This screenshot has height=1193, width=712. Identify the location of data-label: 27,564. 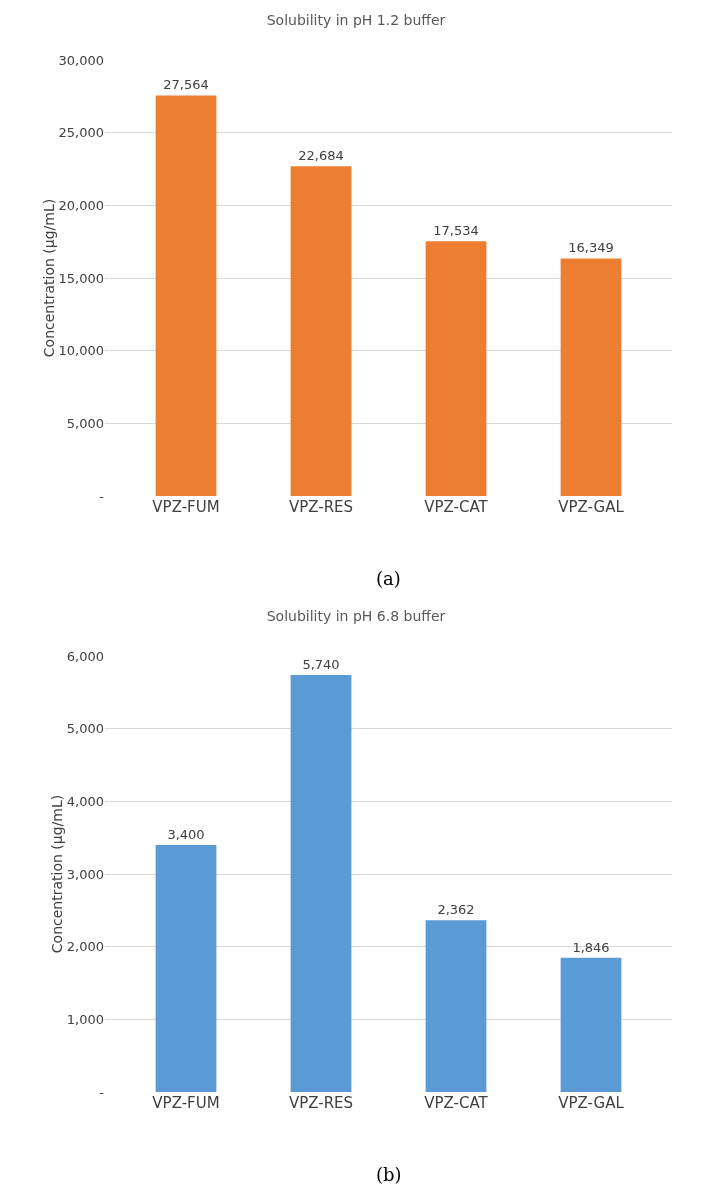
(186, 85).